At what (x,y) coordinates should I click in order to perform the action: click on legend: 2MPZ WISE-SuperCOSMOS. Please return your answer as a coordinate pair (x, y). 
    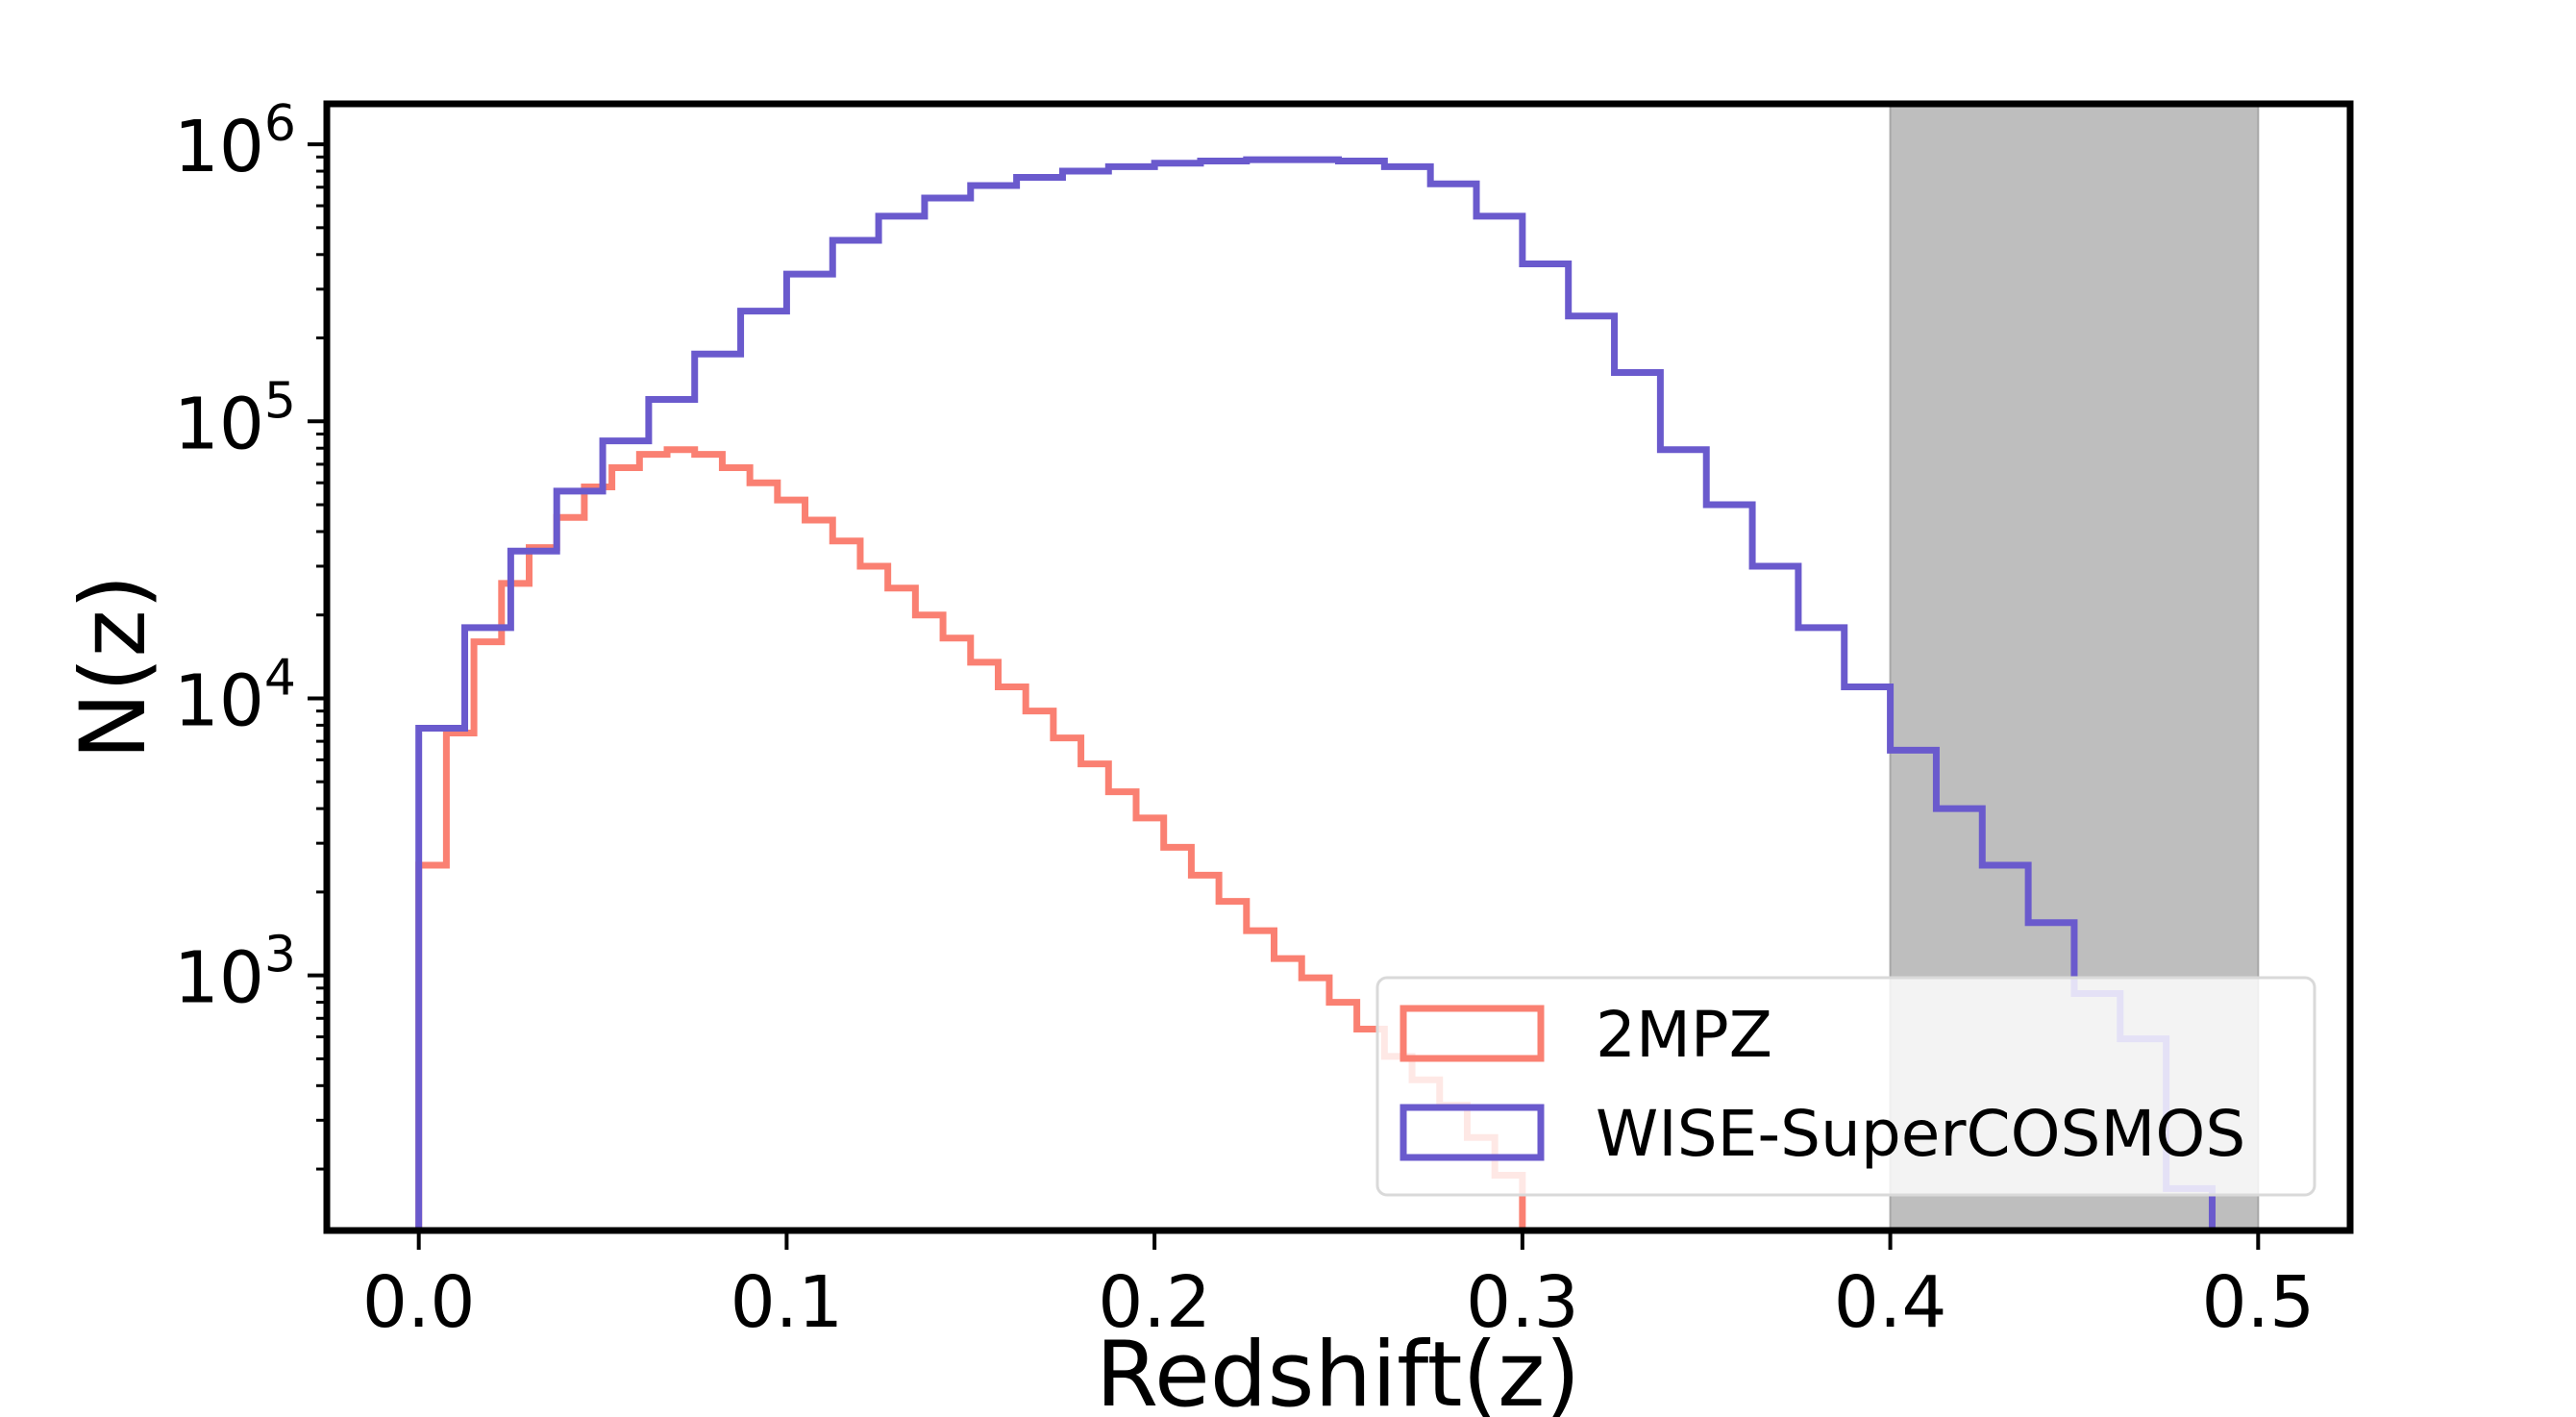
    Looking at the image, I should click on (1845, 1086).